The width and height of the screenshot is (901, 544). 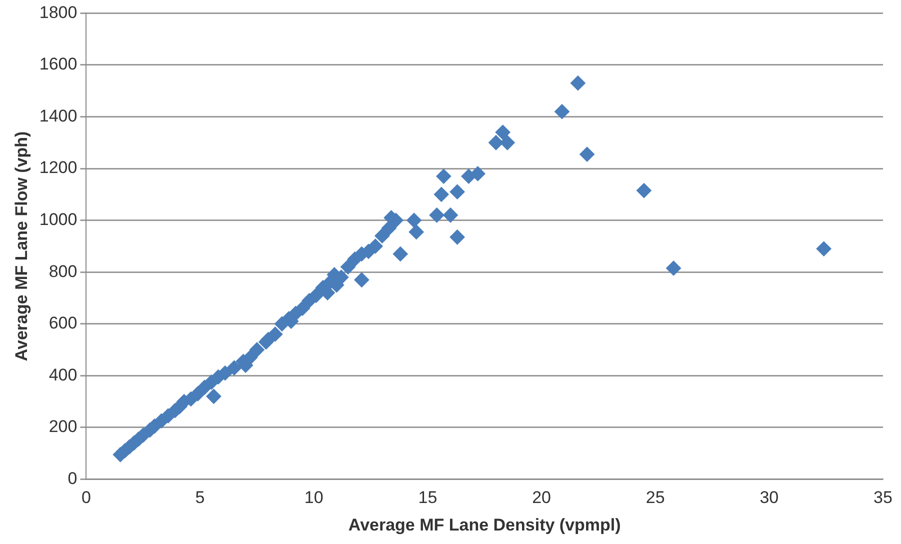 What do you see at coordinates (58, 116) in the screenshot?
I see `y-tick-label: 1400` at bounding box center [58, 116].